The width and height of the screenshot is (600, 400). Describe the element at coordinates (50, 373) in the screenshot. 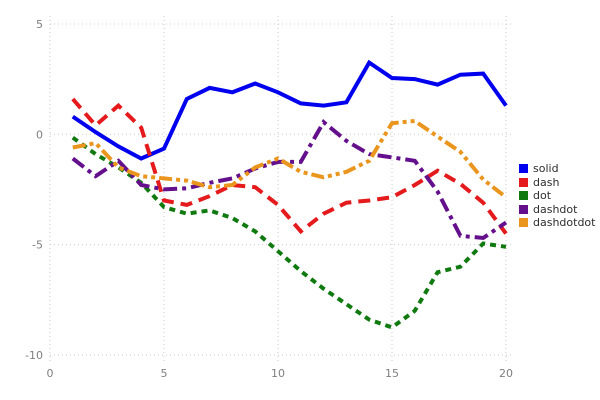

I see `x-tick-label: 0` at that location.